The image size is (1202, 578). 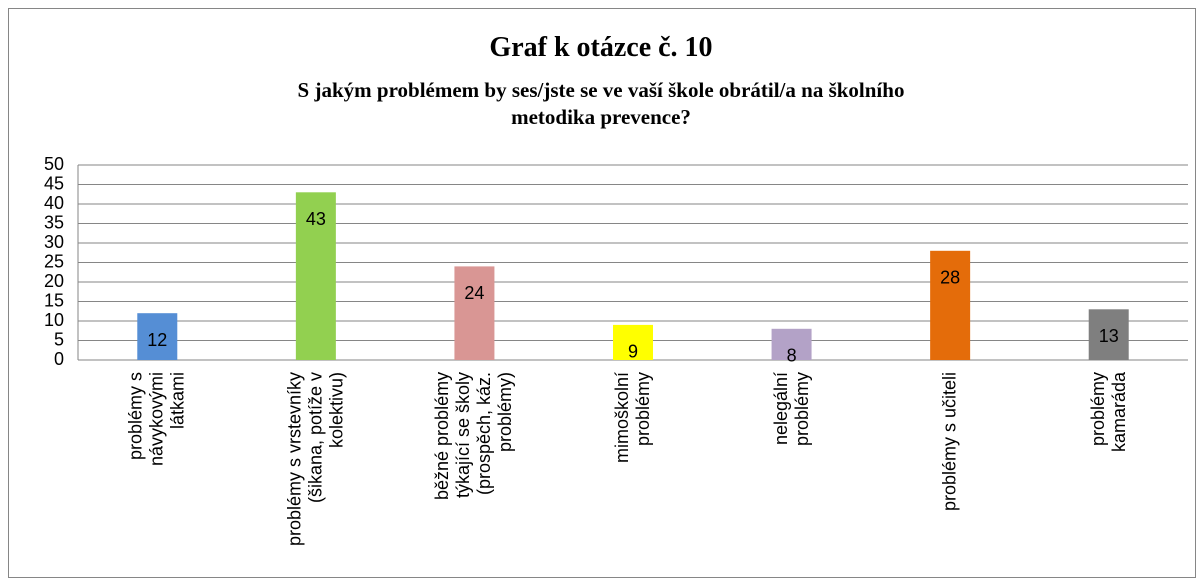 I want to click on y-tick-label: 0, so click(x=59, y=359).